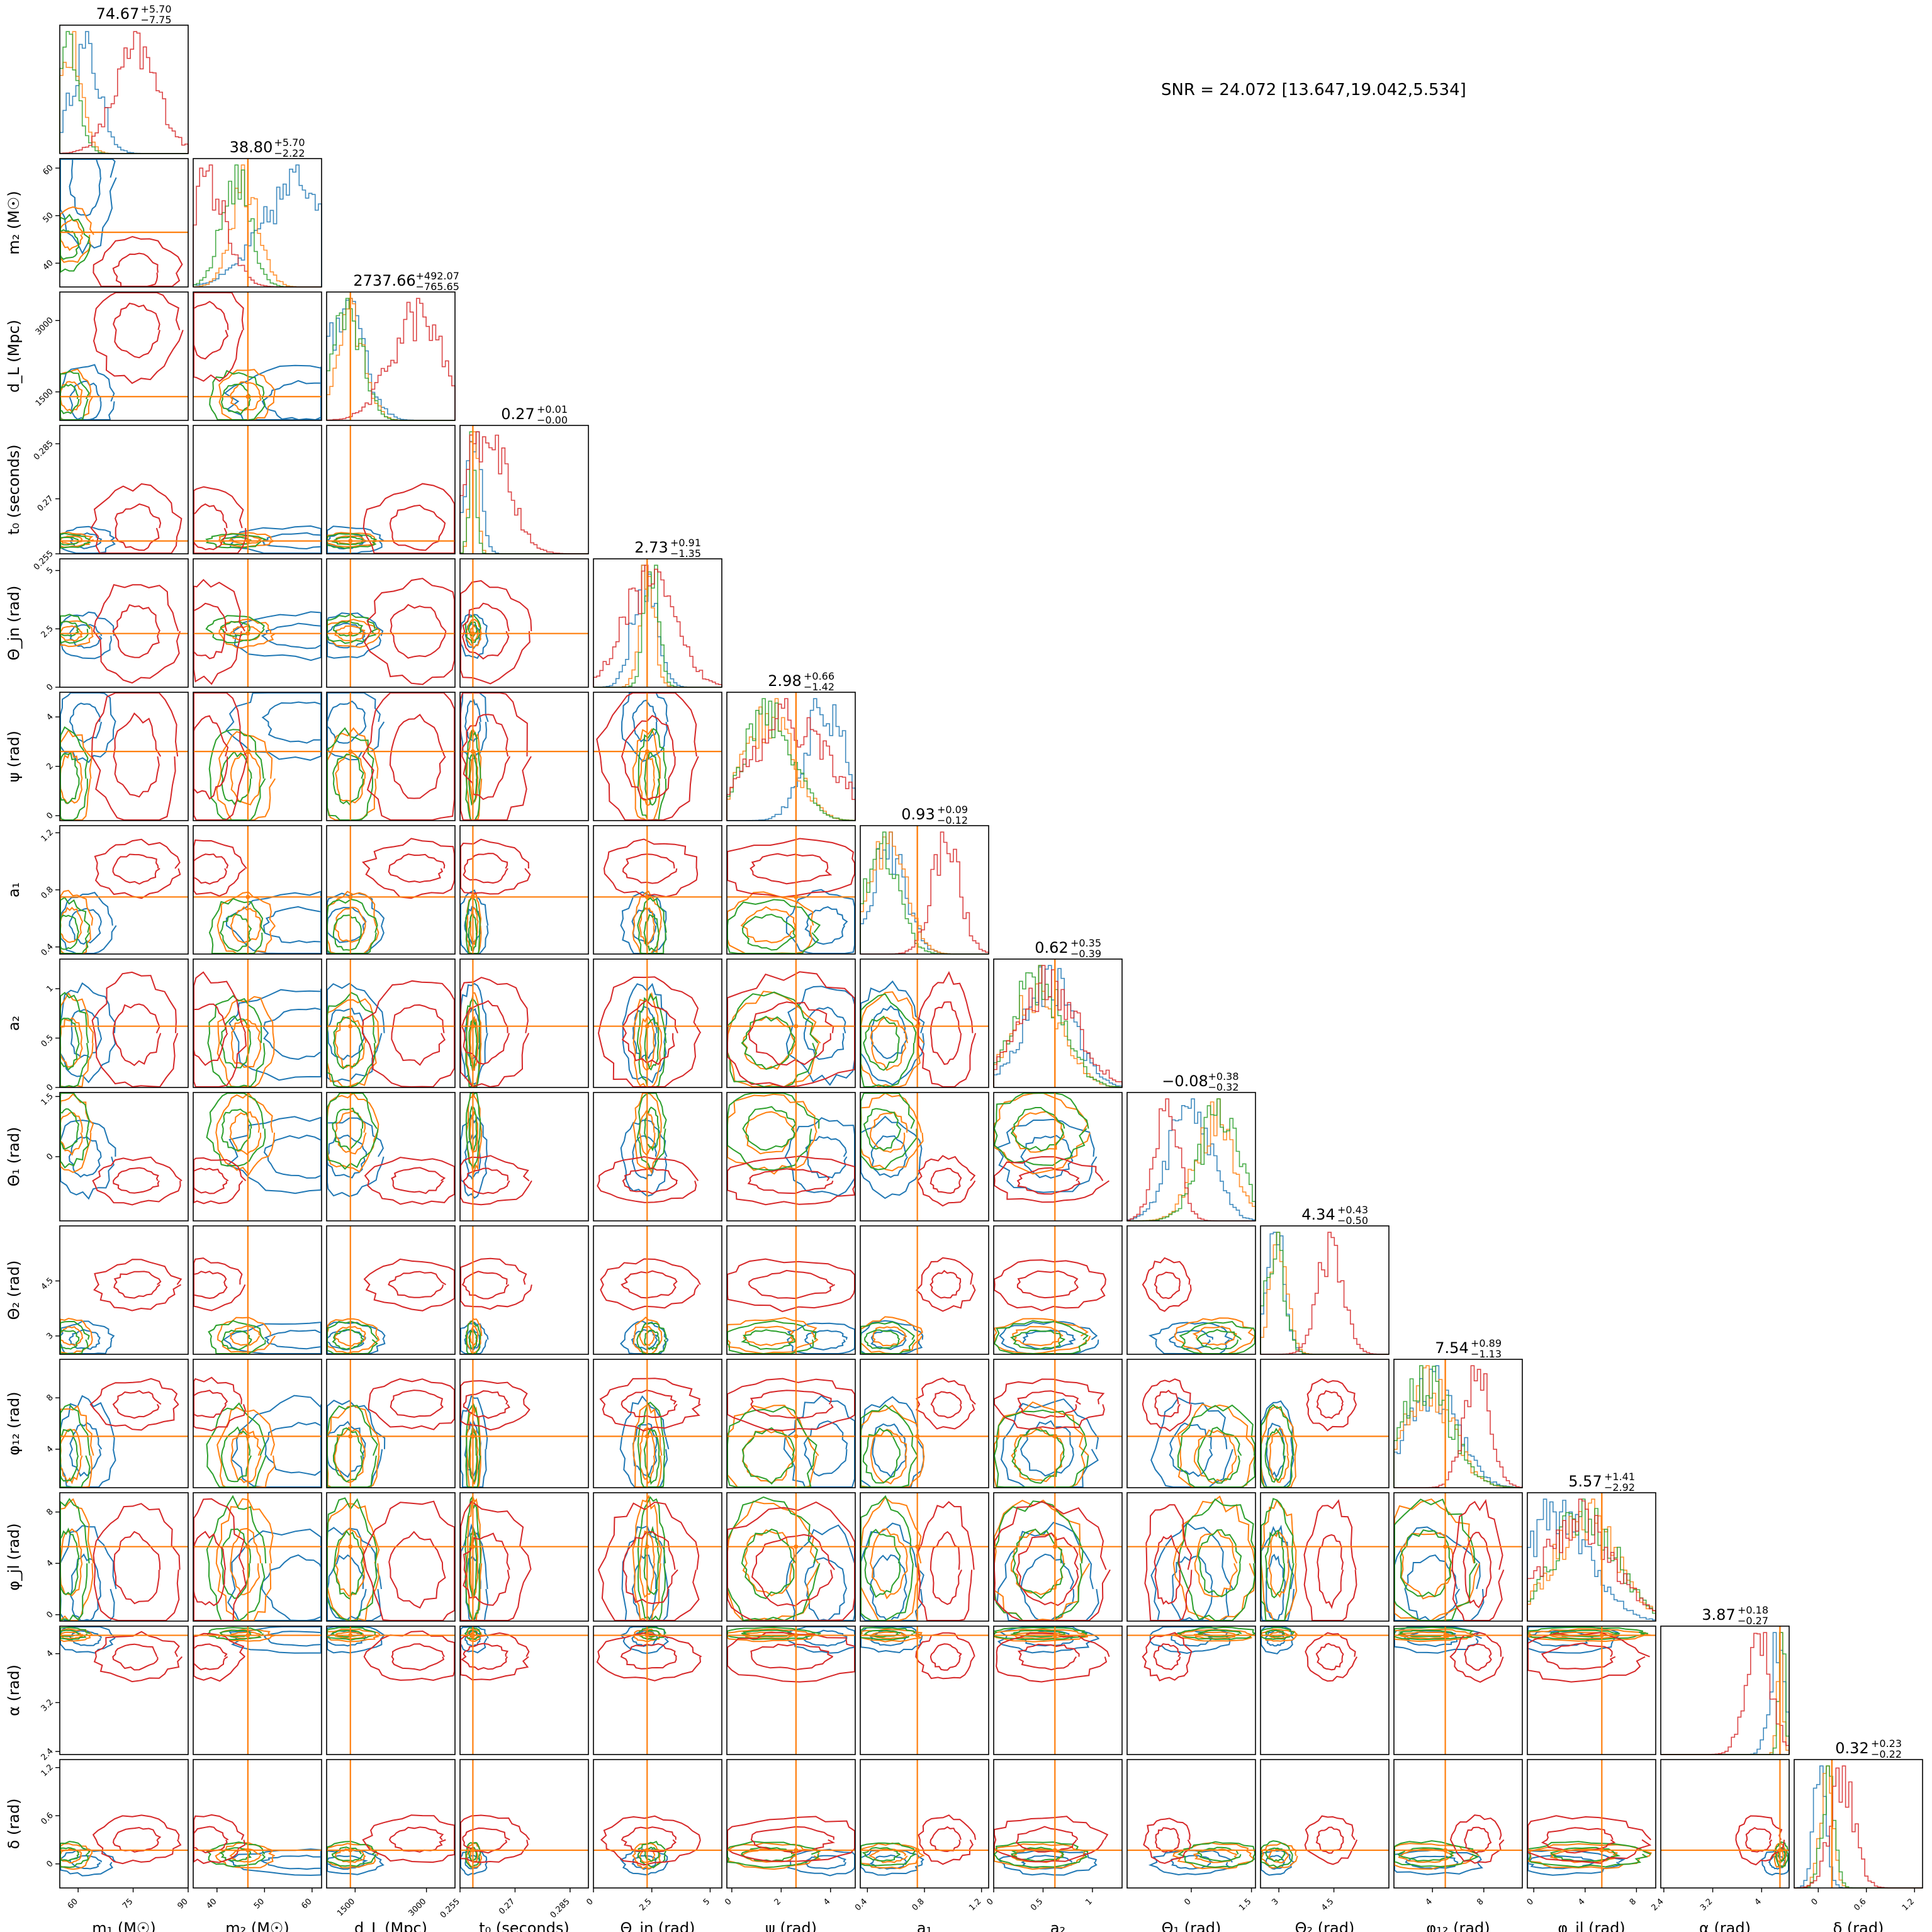  I want to click on x-tick-label: 4, so click(1581, 1902).